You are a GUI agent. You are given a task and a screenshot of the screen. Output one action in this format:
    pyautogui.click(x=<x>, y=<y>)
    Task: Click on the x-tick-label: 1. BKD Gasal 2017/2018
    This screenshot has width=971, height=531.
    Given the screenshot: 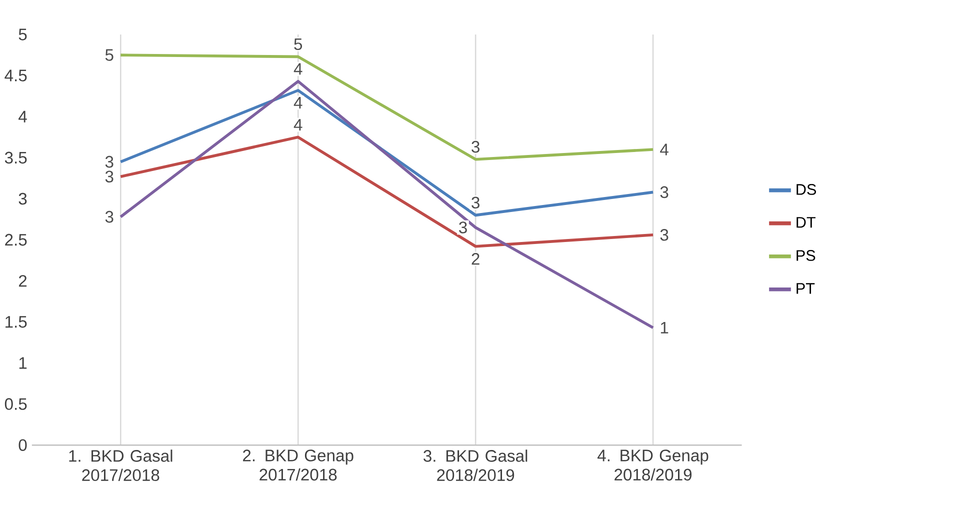 What is the action you would take?
    pyautogui.click(x=120, y=465)
    